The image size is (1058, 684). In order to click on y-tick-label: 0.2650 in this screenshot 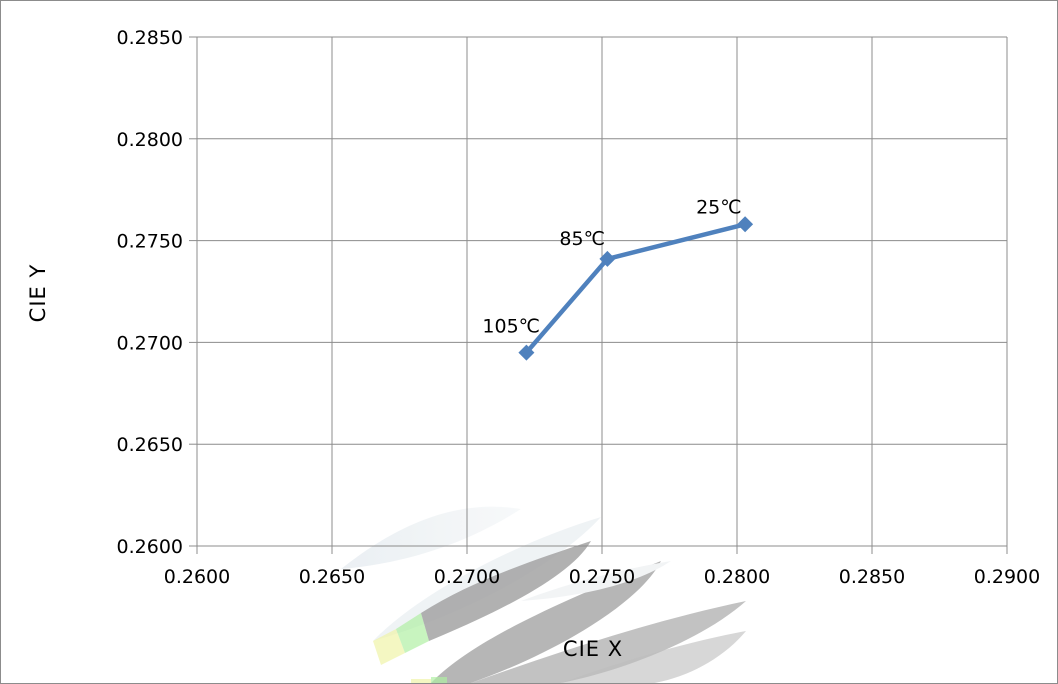, I will do `click(150, 445)`.